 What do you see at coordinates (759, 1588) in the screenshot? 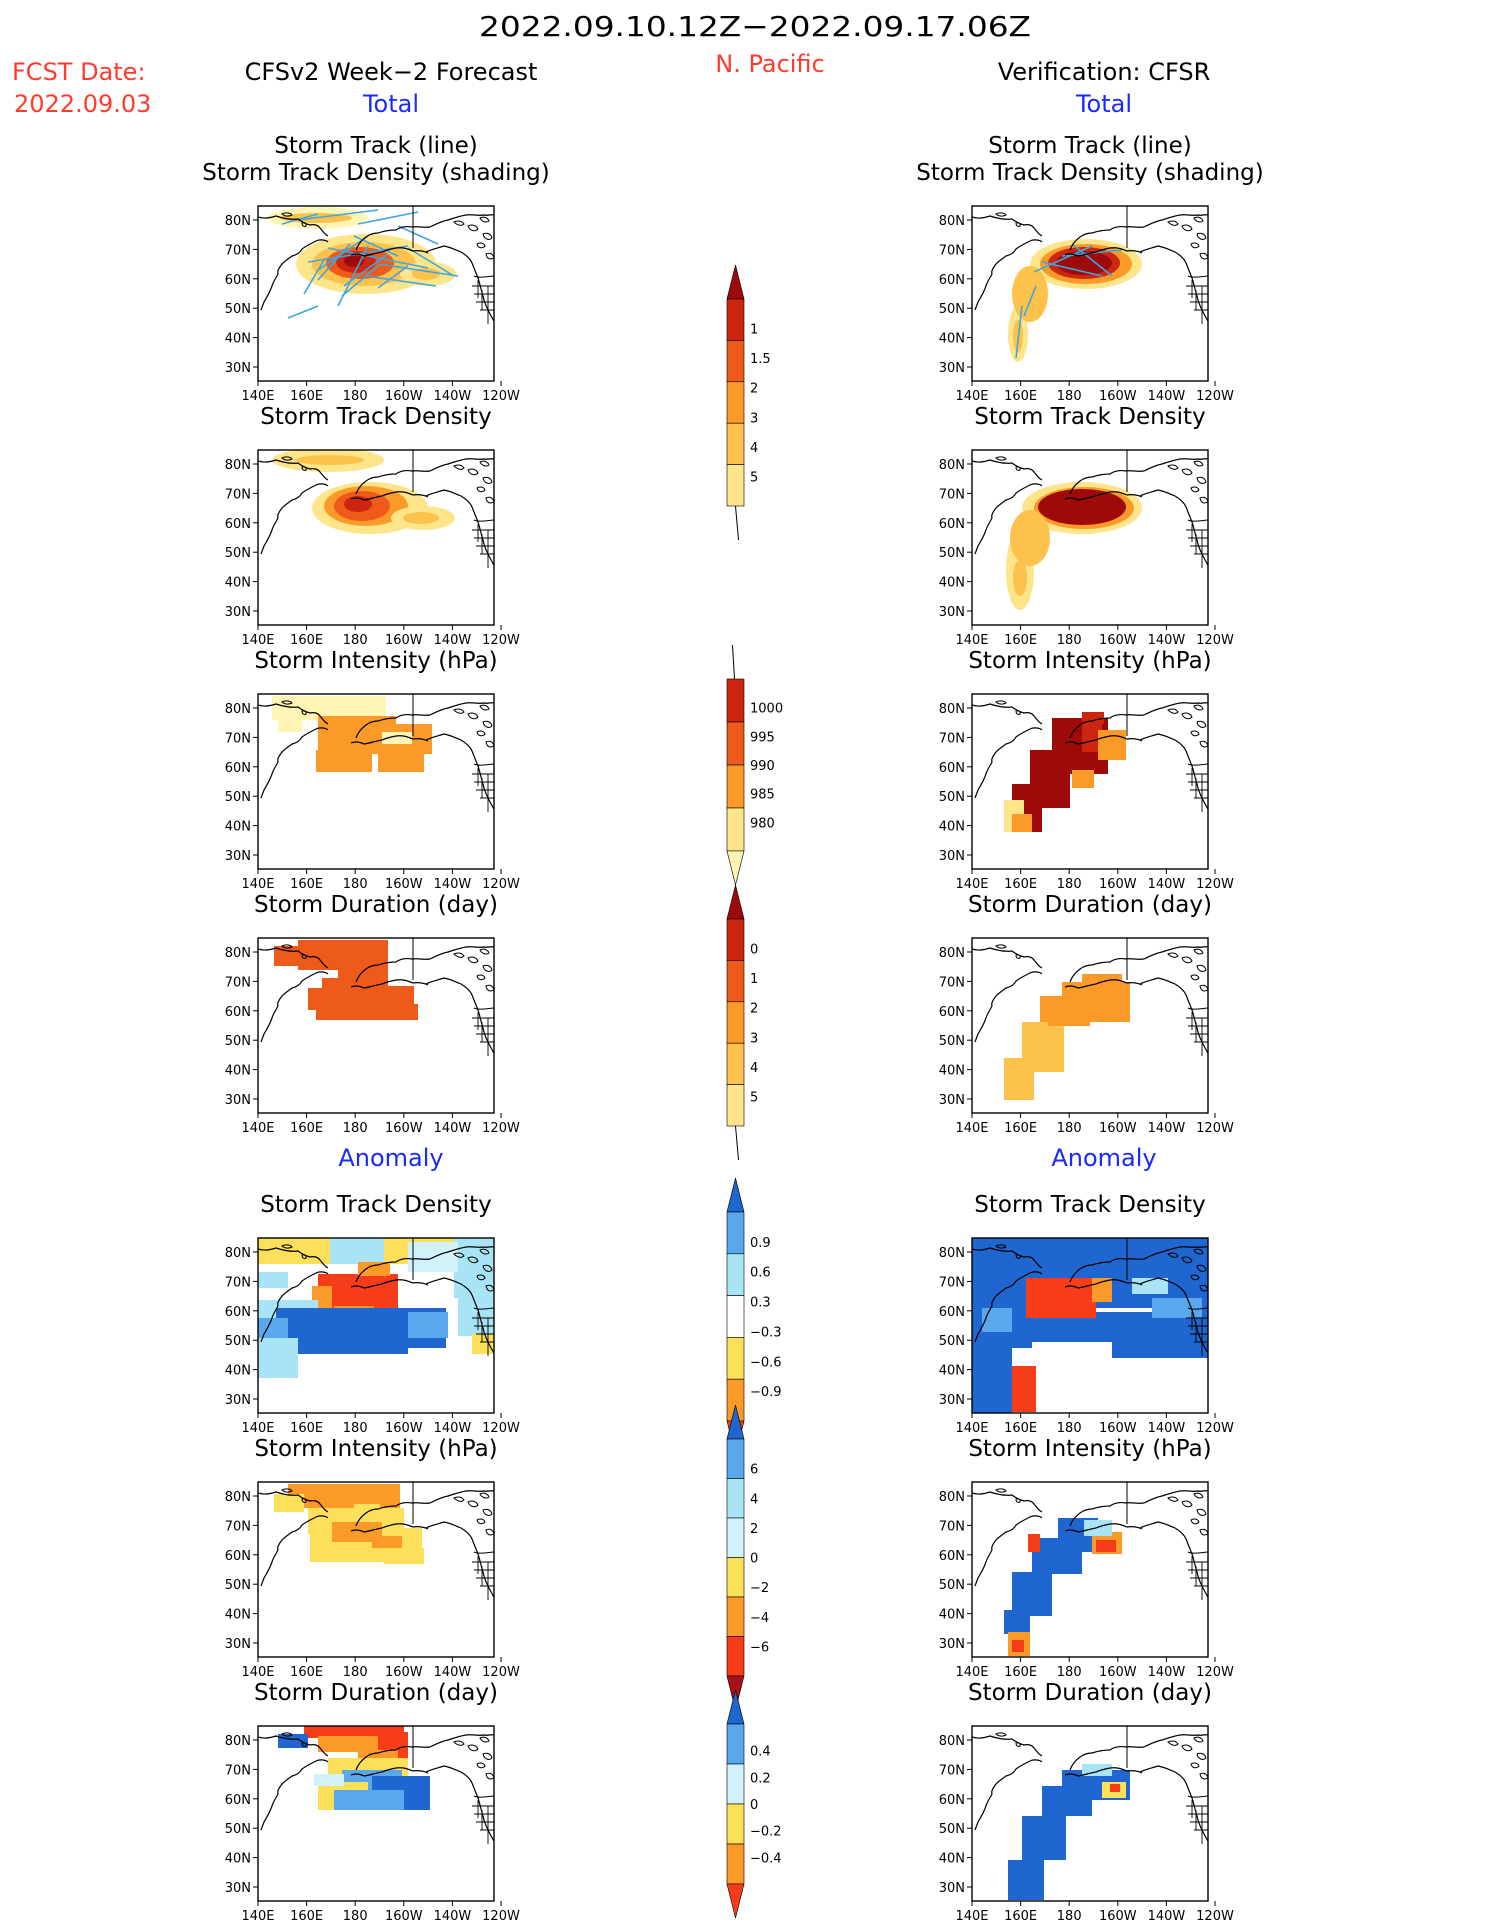
I see `colorbar-label: −2` at bounding box center [759, 1588].